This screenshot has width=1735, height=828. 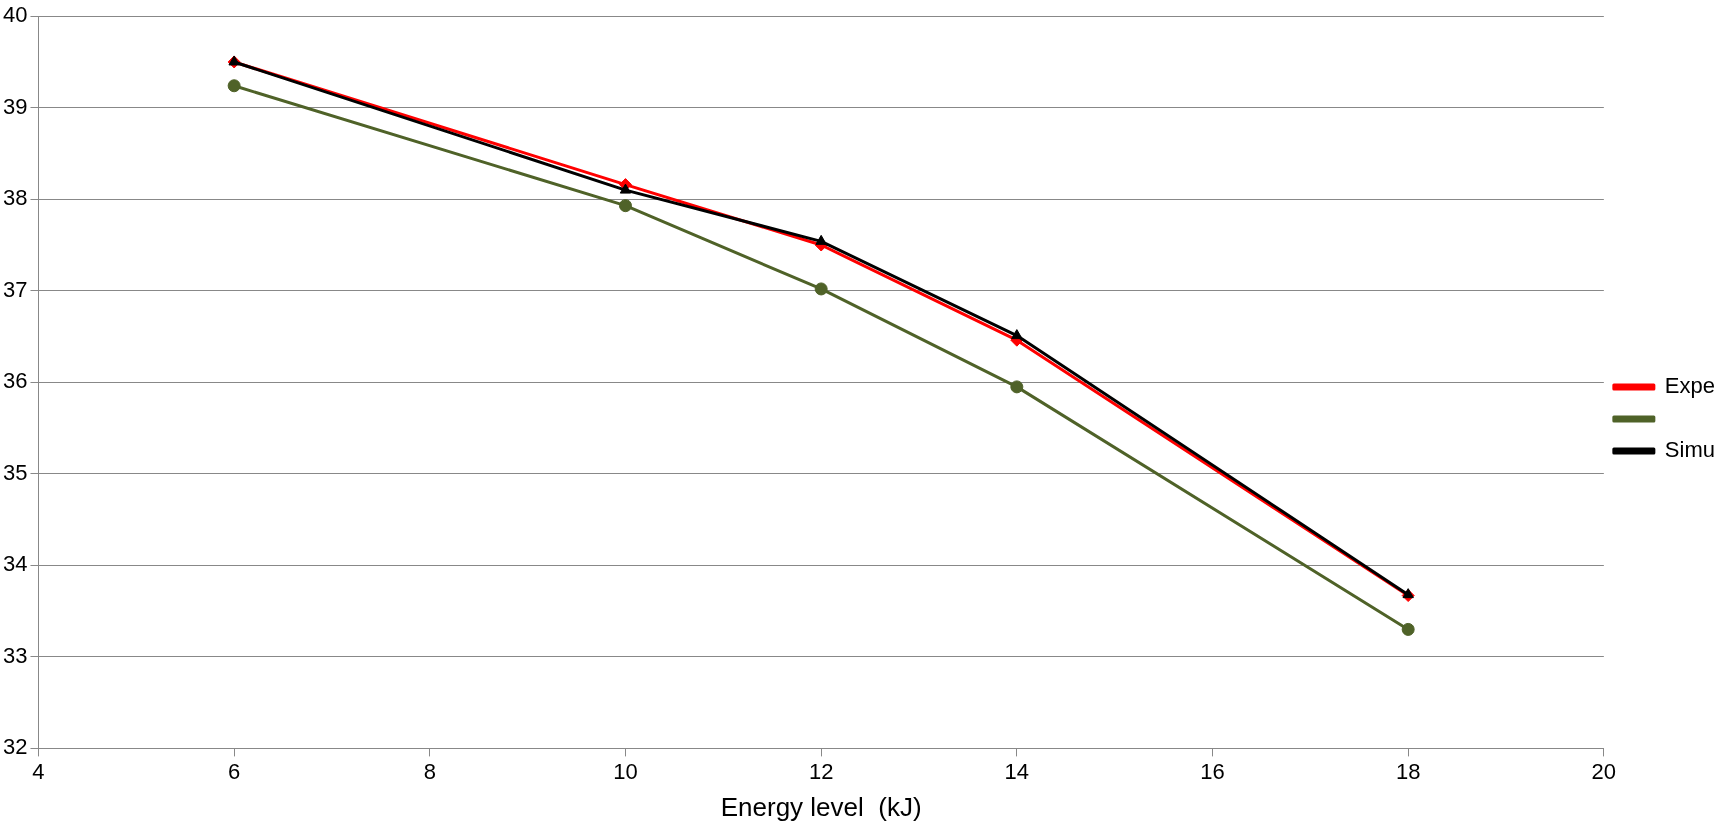 What do you see at coordinates (15, 15) in the screenshot?
I see `y-tick-label: 40` at bounding box center [15, 15].